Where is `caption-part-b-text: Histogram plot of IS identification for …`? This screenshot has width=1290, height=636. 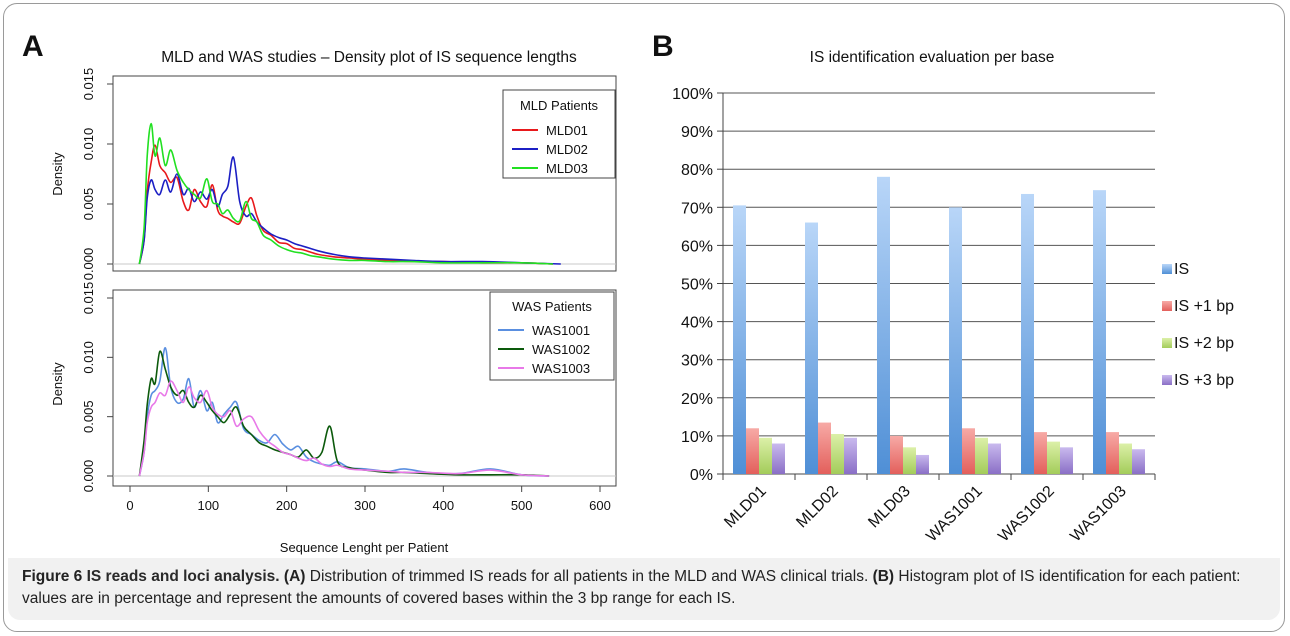
caption-part-b-text: Histogram plot of IS identification for … is located at coordinates (631, 587).